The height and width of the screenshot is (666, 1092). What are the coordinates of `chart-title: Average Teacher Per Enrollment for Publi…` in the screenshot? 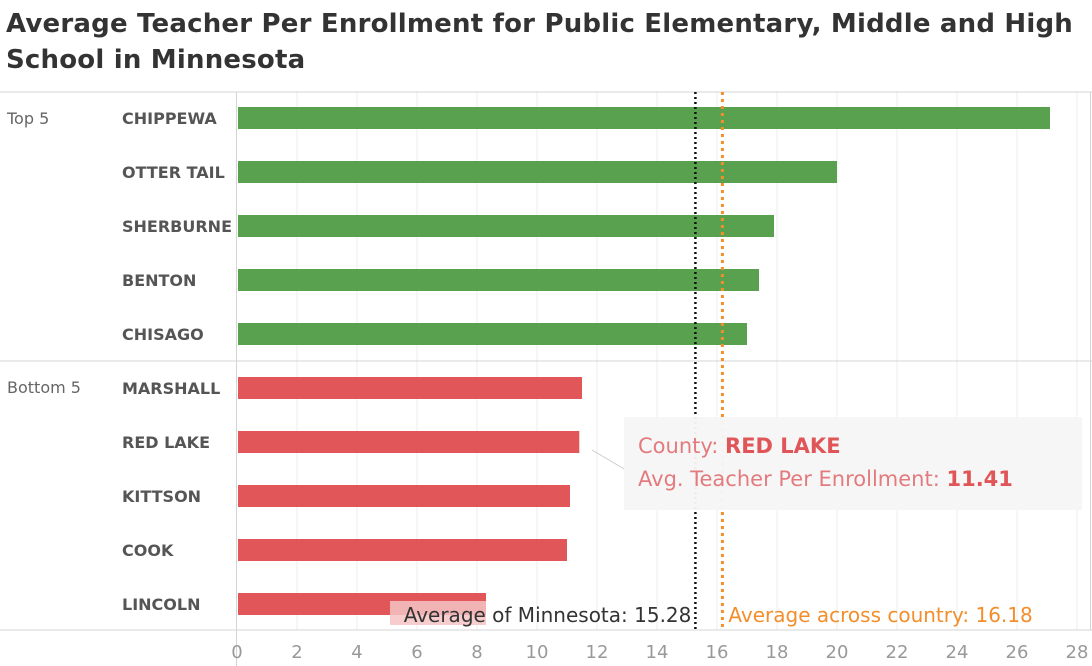 It's located at (540, 42).